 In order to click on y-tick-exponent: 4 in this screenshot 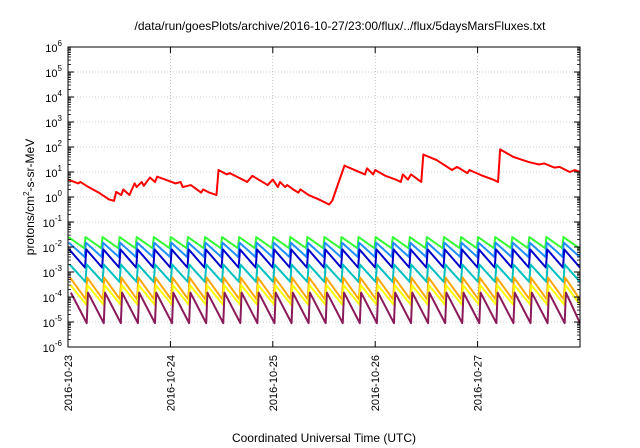, I will do `click(60, 93)`.